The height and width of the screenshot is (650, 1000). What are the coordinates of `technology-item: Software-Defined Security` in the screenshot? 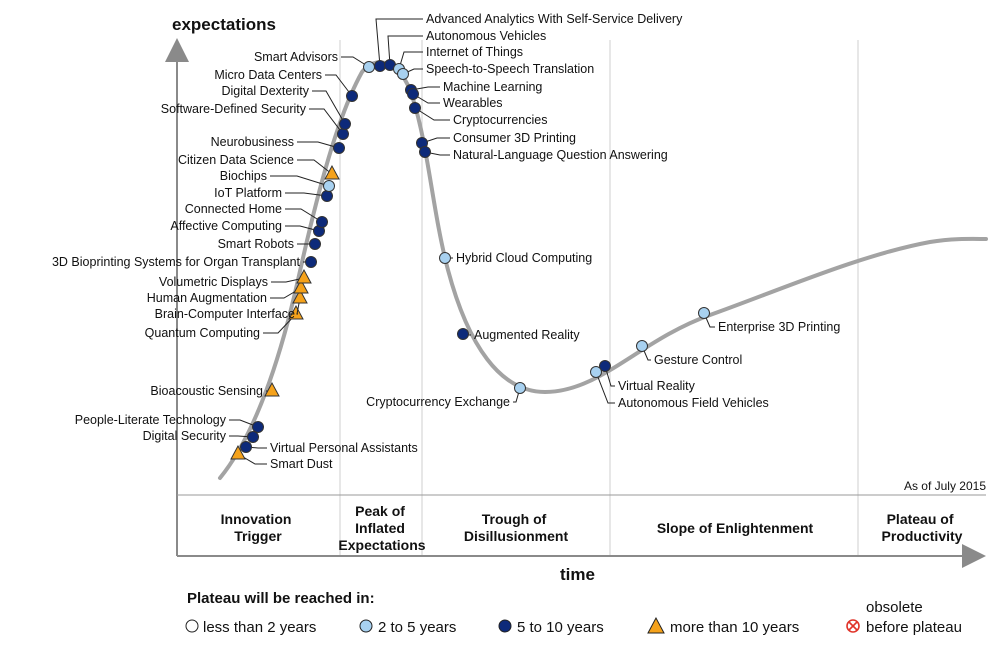 It's located at (255, 121).